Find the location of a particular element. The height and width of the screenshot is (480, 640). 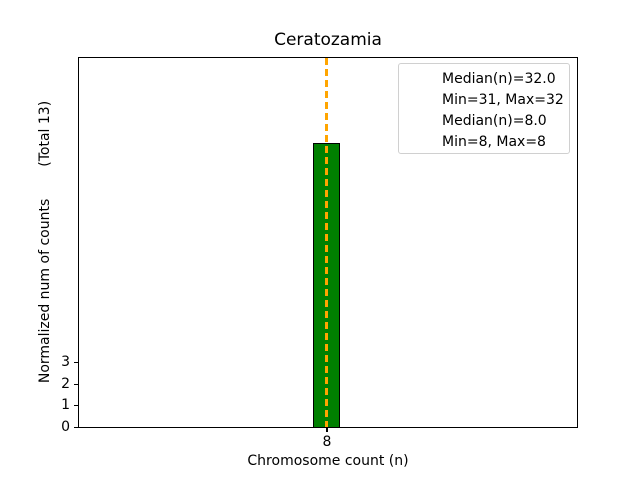

legend-entry-2-sublabel-row: Min=8, Max=8 is located at coordinates (484, 141).